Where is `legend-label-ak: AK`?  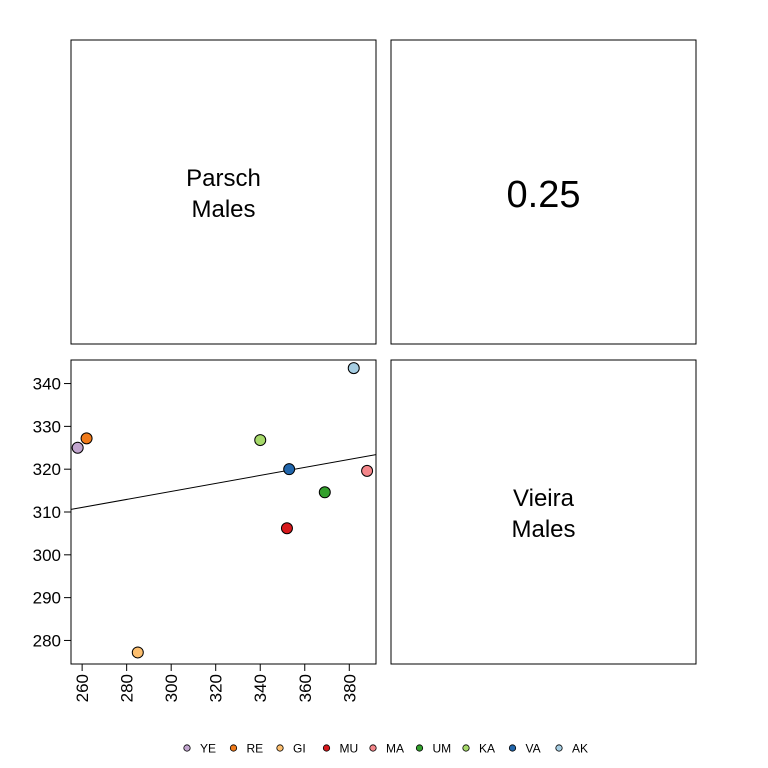 legend-label-ak: AK is located at coordinates (580, 749).